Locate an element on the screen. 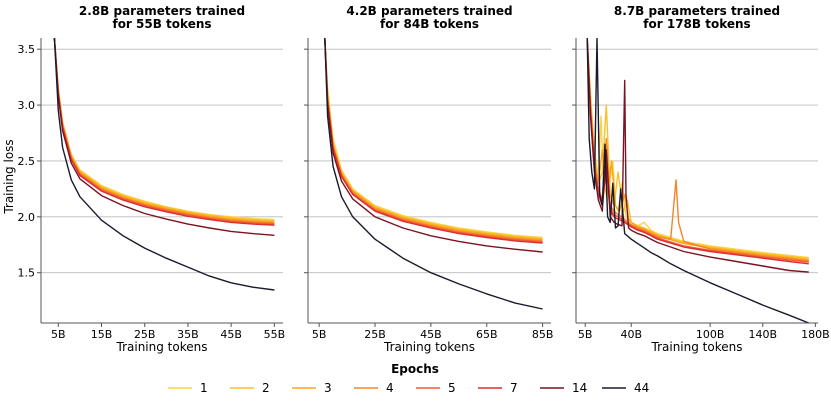 The width and height of the screenshot is (831, 406). x-tick-label: 55B is located at coordinates (275, 334).